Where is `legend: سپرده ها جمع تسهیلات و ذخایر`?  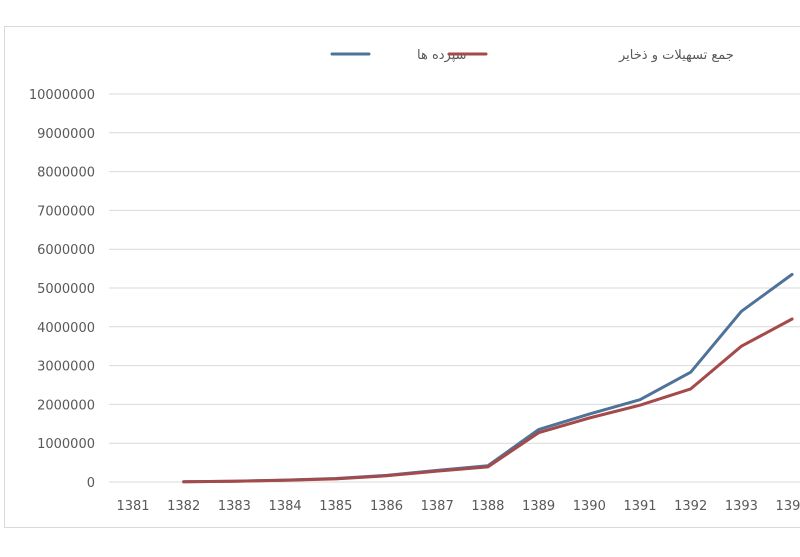 legend: سپرده ها جمع تسهیلات و ذخایر is located at coordinates (532, 55).